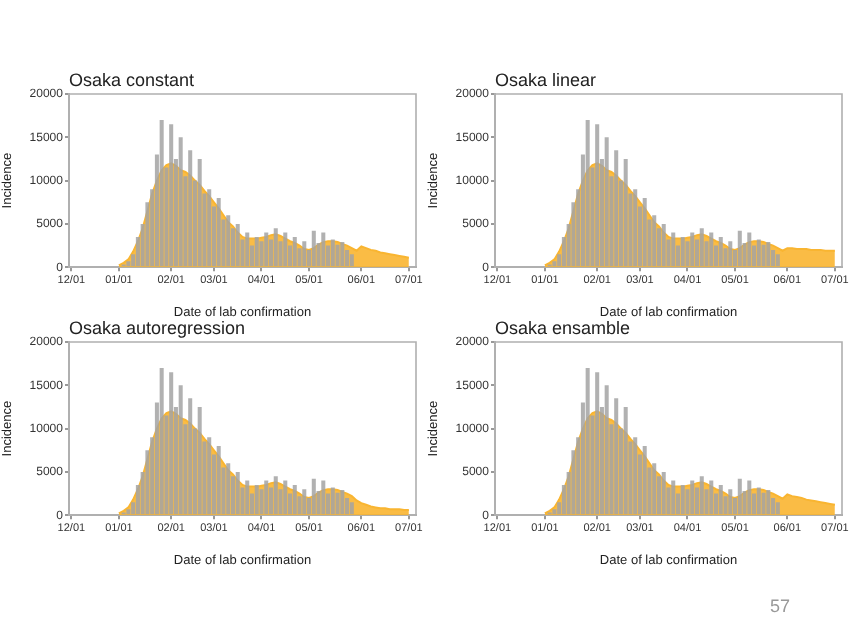  Describe the element at coordinates (157, 327) in the screenshot. I see `chart-title: Osaka autoregression` at that location.